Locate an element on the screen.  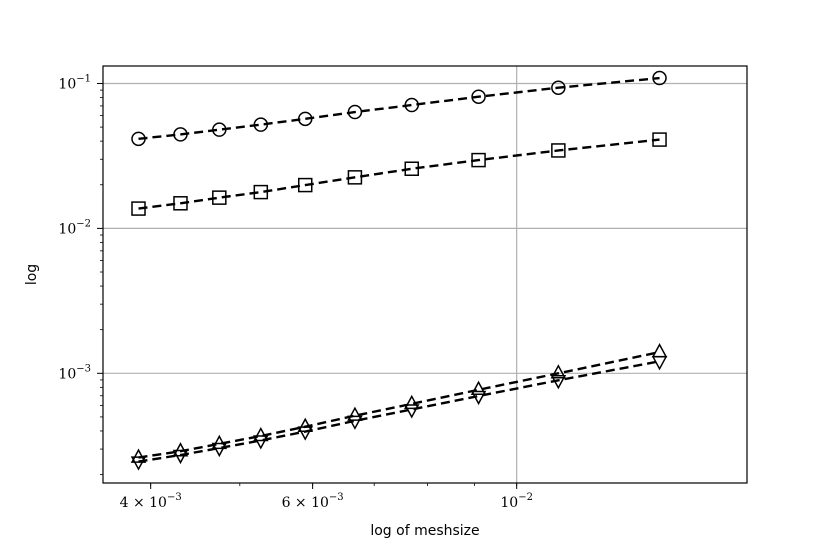
y-tick-label: 10⁻² is located at coordinates (74, 227).